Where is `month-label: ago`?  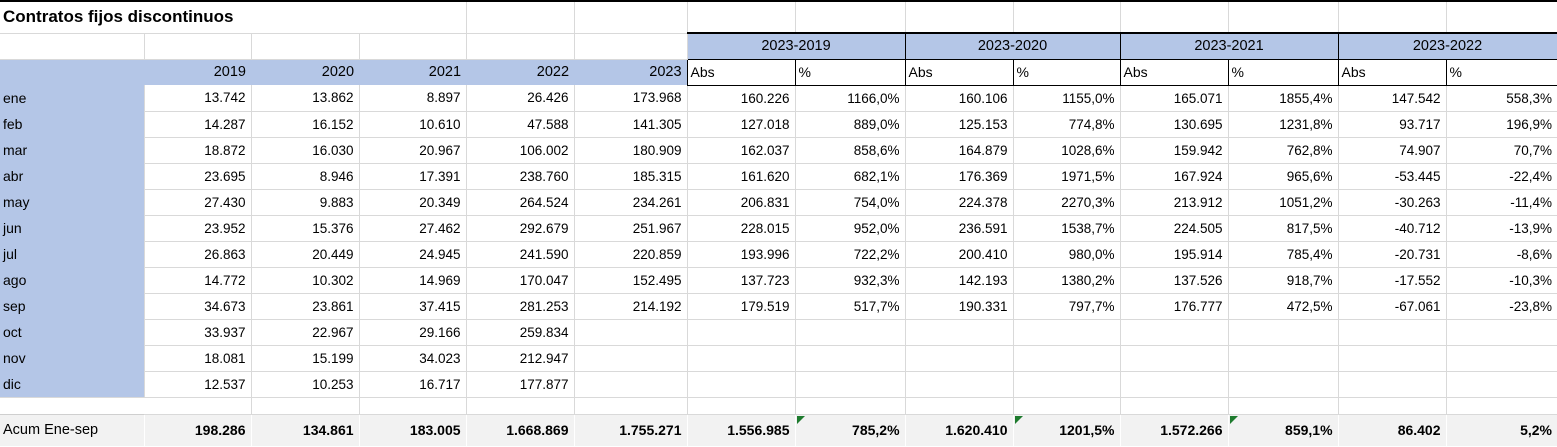
month-label: ago is located at coordinates (72, 280).